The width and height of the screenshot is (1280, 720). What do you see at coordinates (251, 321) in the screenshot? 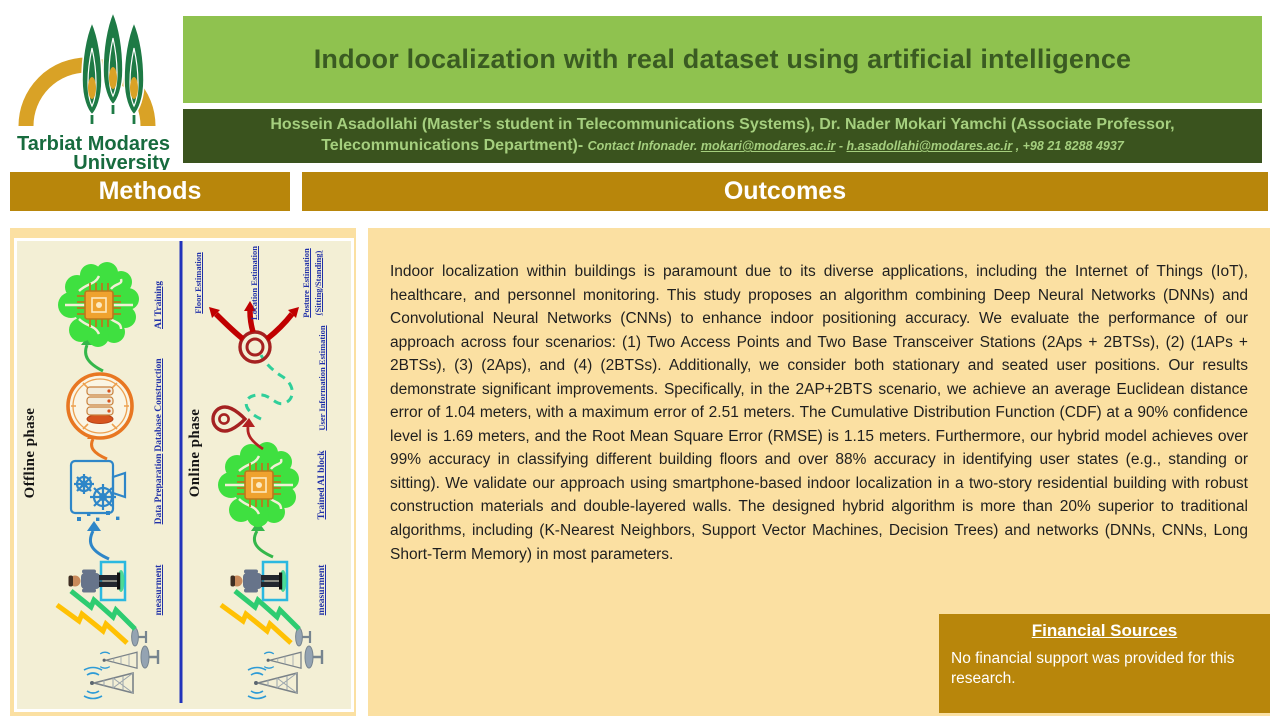
I see `arrow-red-location` at bounding box center [251, 321].